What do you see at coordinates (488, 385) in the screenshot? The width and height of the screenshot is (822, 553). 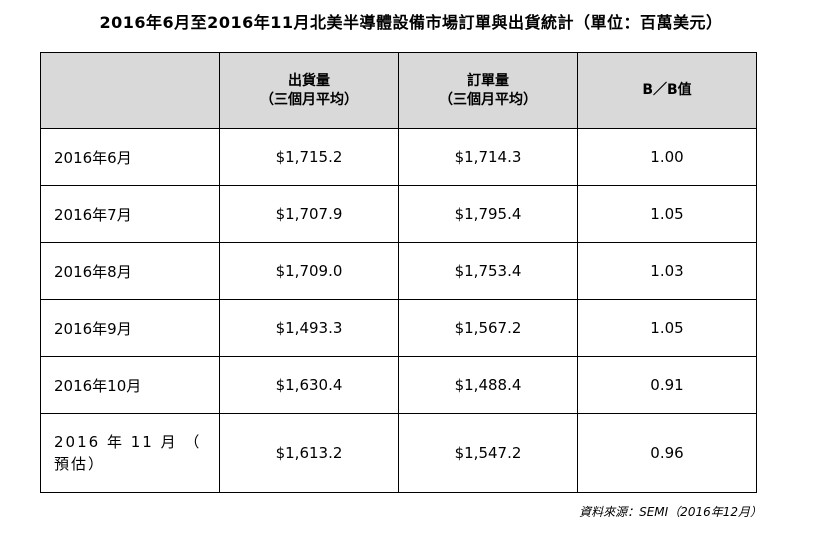 I see `orders-cell: $1,488.4` at bounding box center [488, 385].